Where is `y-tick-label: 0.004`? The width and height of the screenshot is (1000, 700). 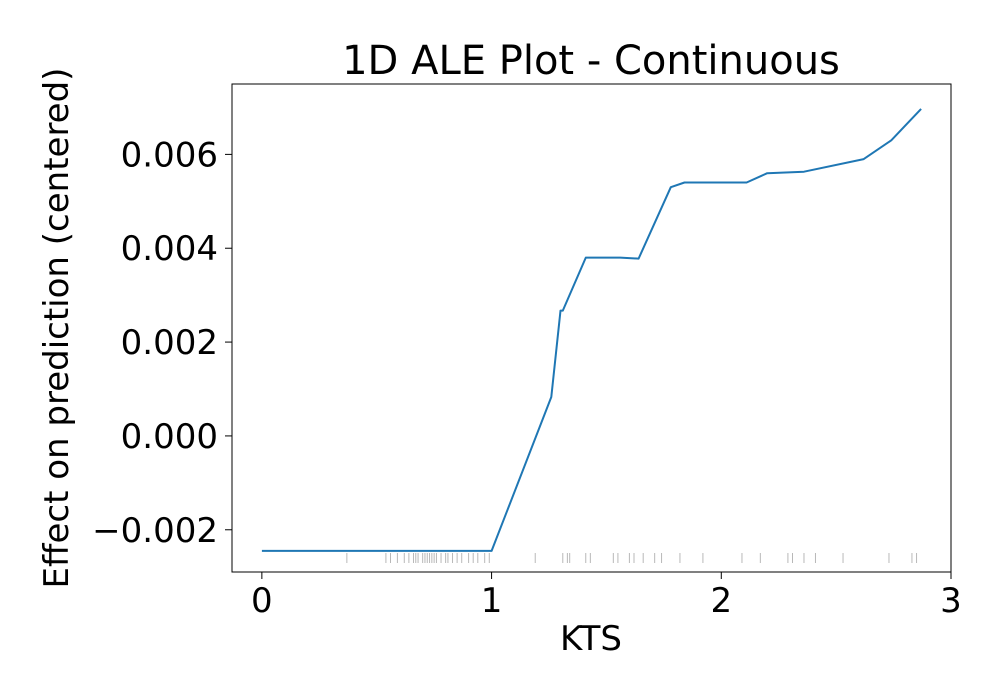
y-tick-label: 0.004 is located at coordinates (169, 249).